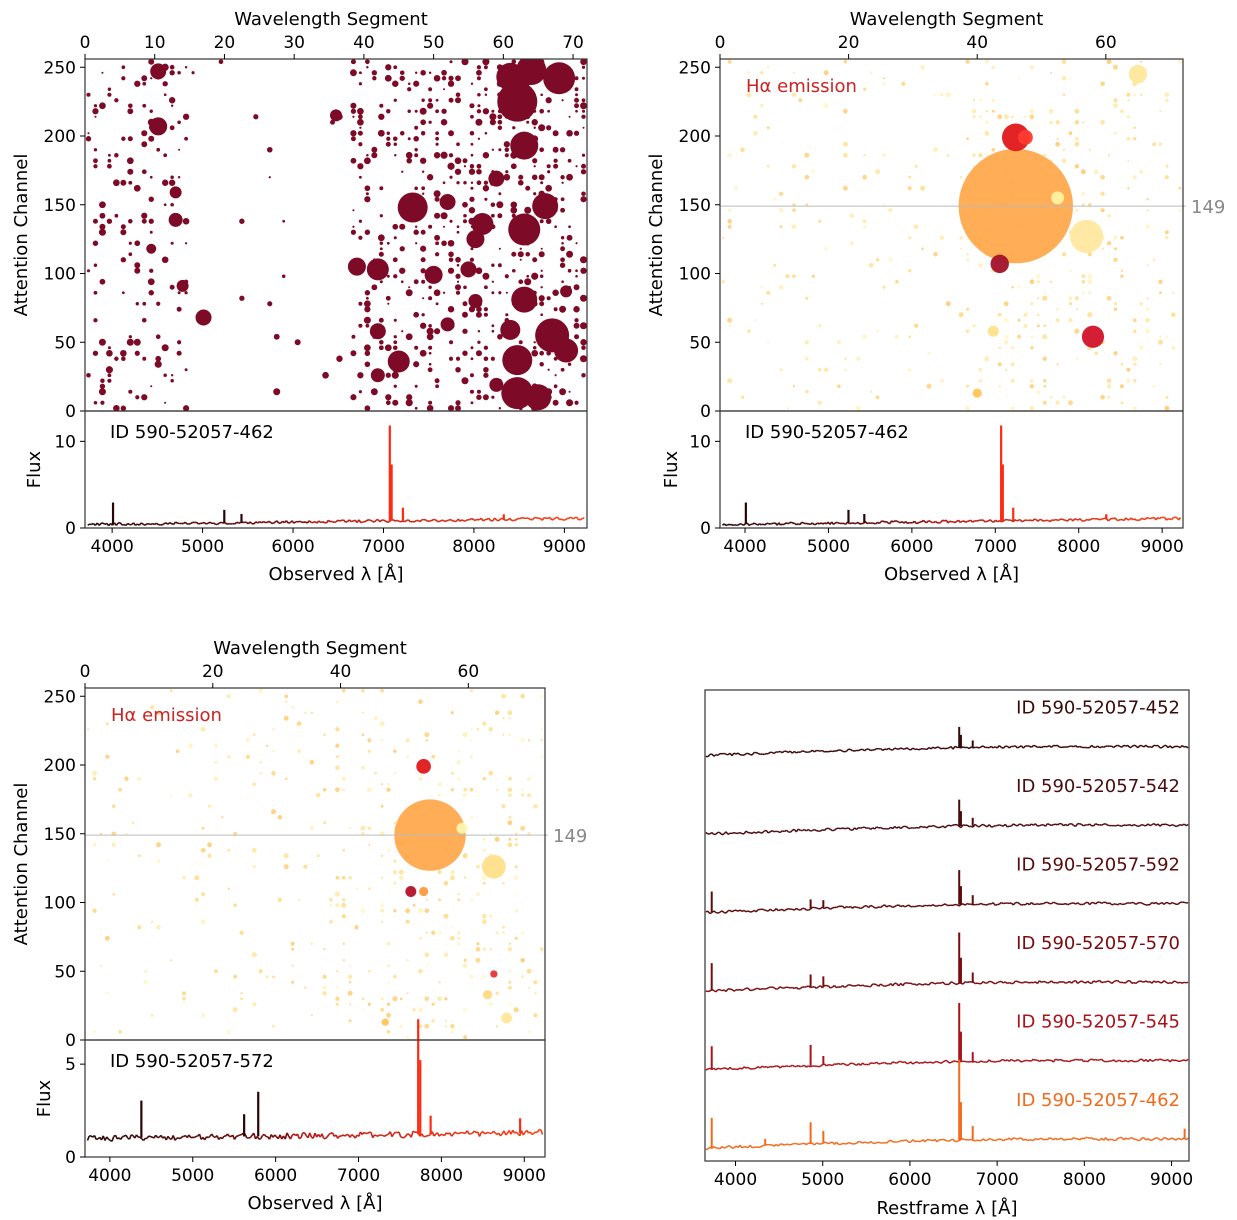 The height and width of the screenshot is (1220, 1237). Describe the element at coordinates (60, 137) in the screenshot. I see `y-tick-label: 200` at that location.